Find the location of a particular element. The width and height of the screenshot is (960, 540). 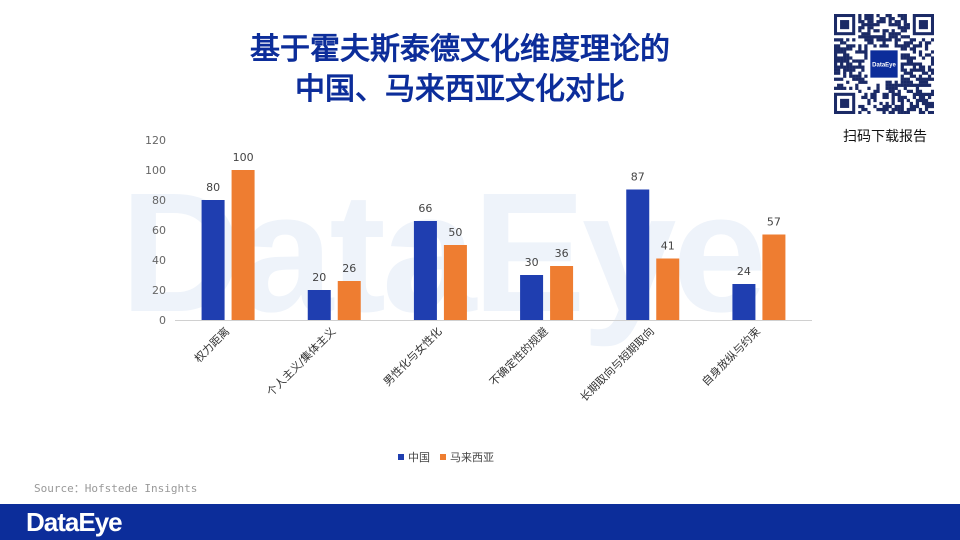

y-tick-label: 100 is located at coordinates (155, 170).